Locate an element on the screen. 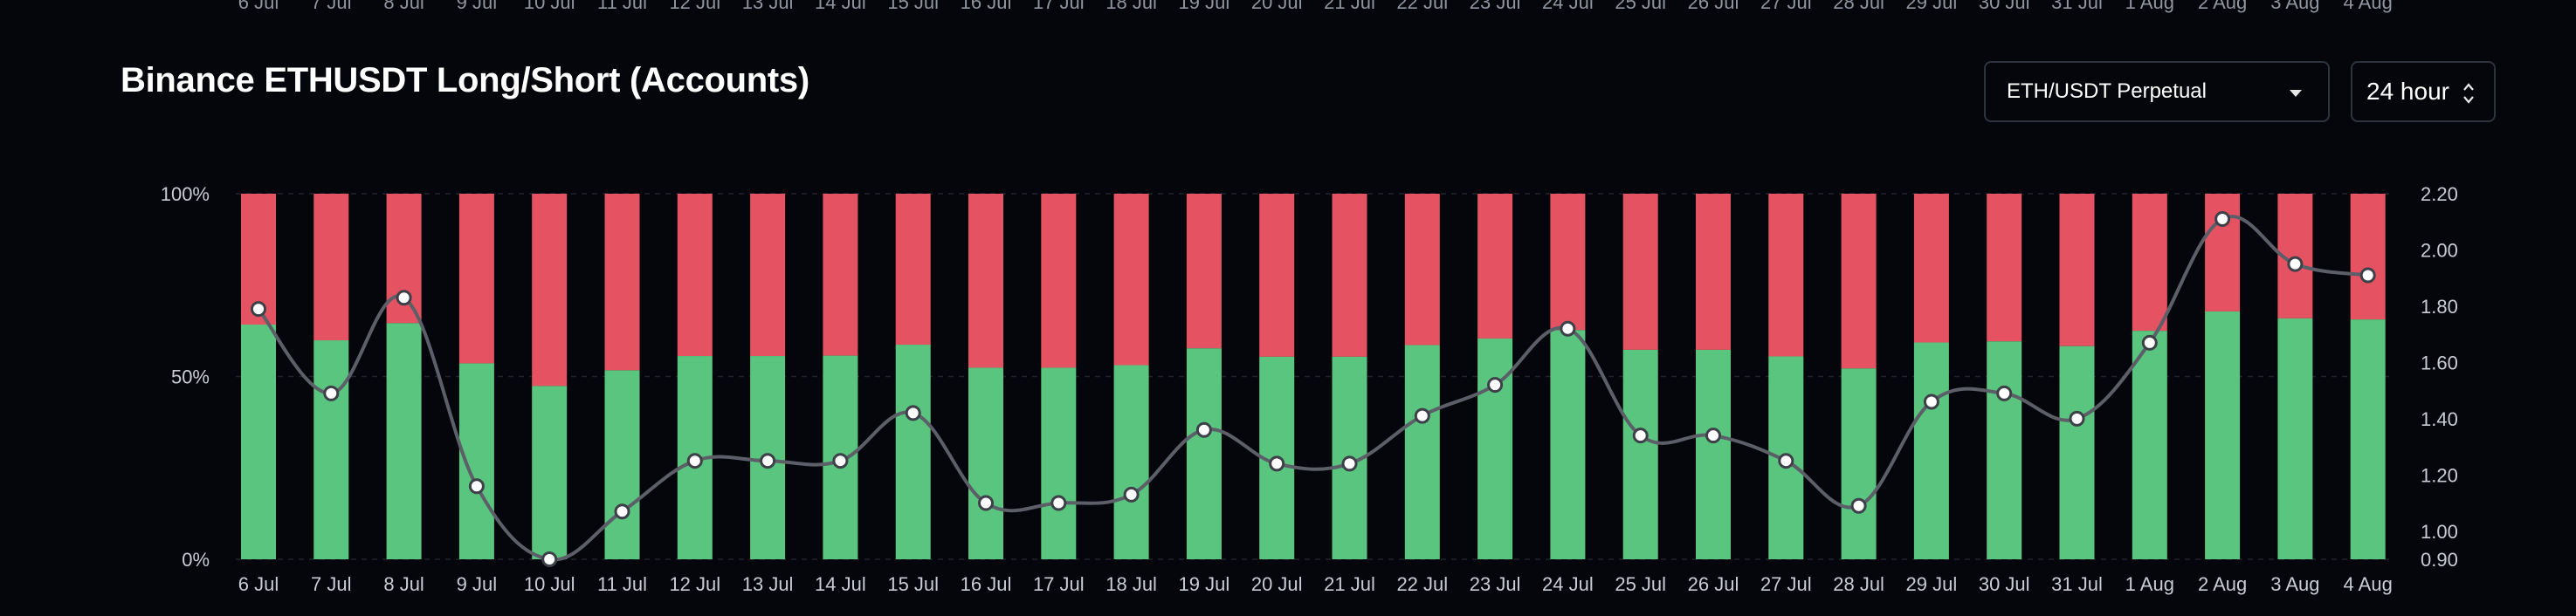 The height and width of the screenshot is (616, 2576). x-tick-label: 3 Aug is located at coordinates (2294, 584).